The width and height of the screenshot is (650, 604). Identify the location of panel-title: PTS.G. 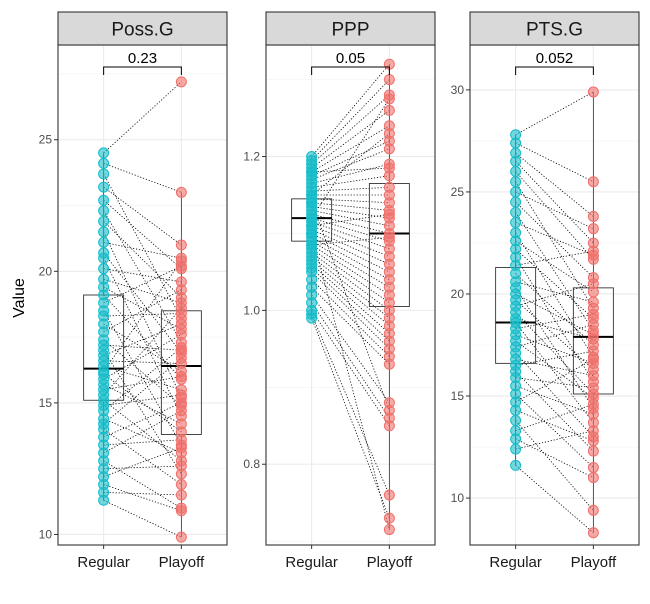
(554, 30).